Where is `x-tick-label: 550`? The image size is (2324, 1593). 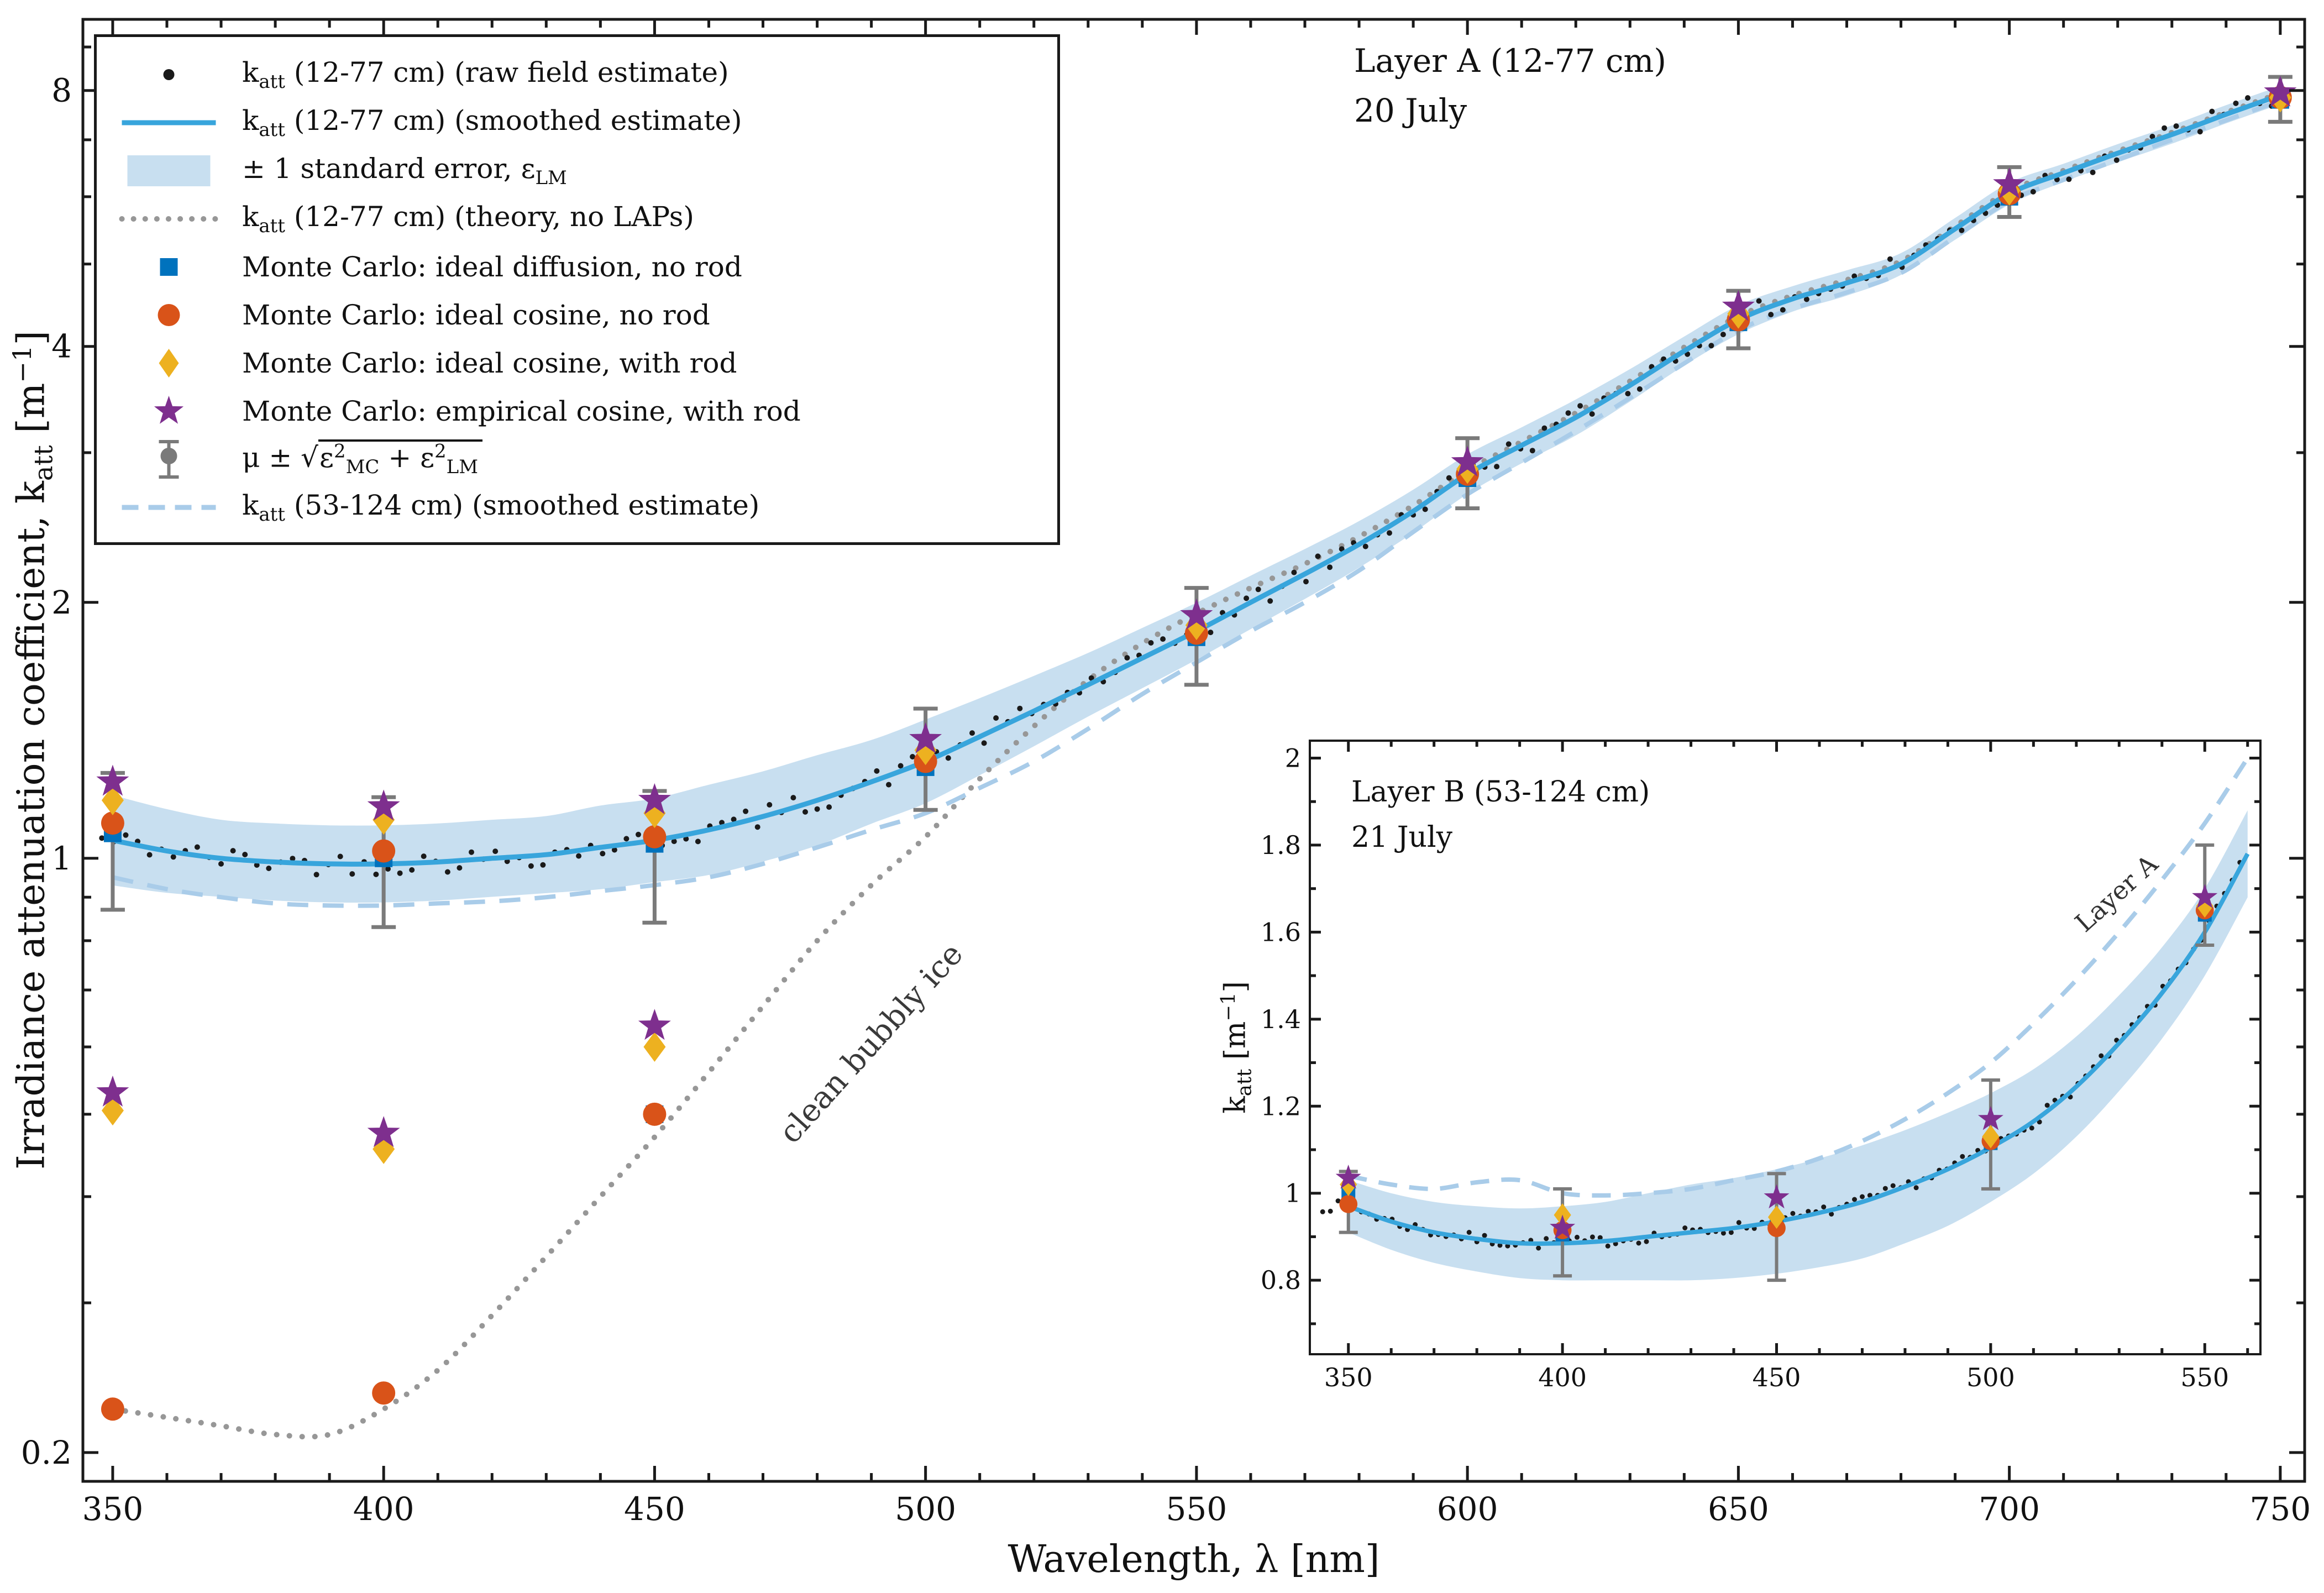
x-tick-label: 550 is located at coordinates (1196, 1509).